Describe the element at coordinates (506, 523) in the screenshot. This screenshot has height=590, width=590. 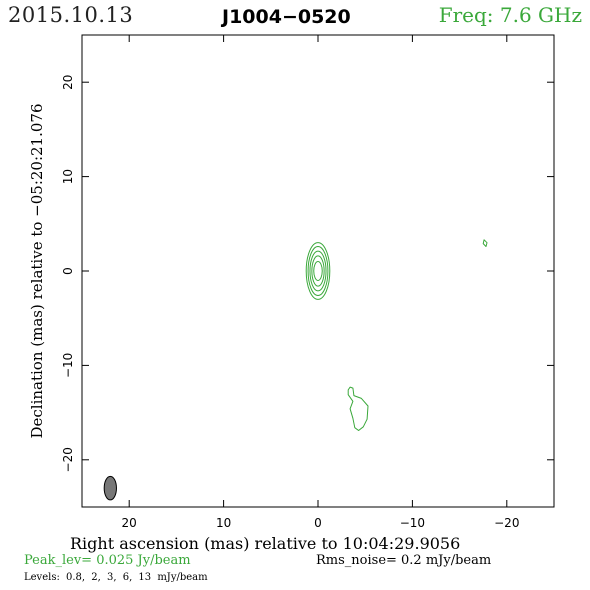
I see `x-tick-label: −20` at that location.